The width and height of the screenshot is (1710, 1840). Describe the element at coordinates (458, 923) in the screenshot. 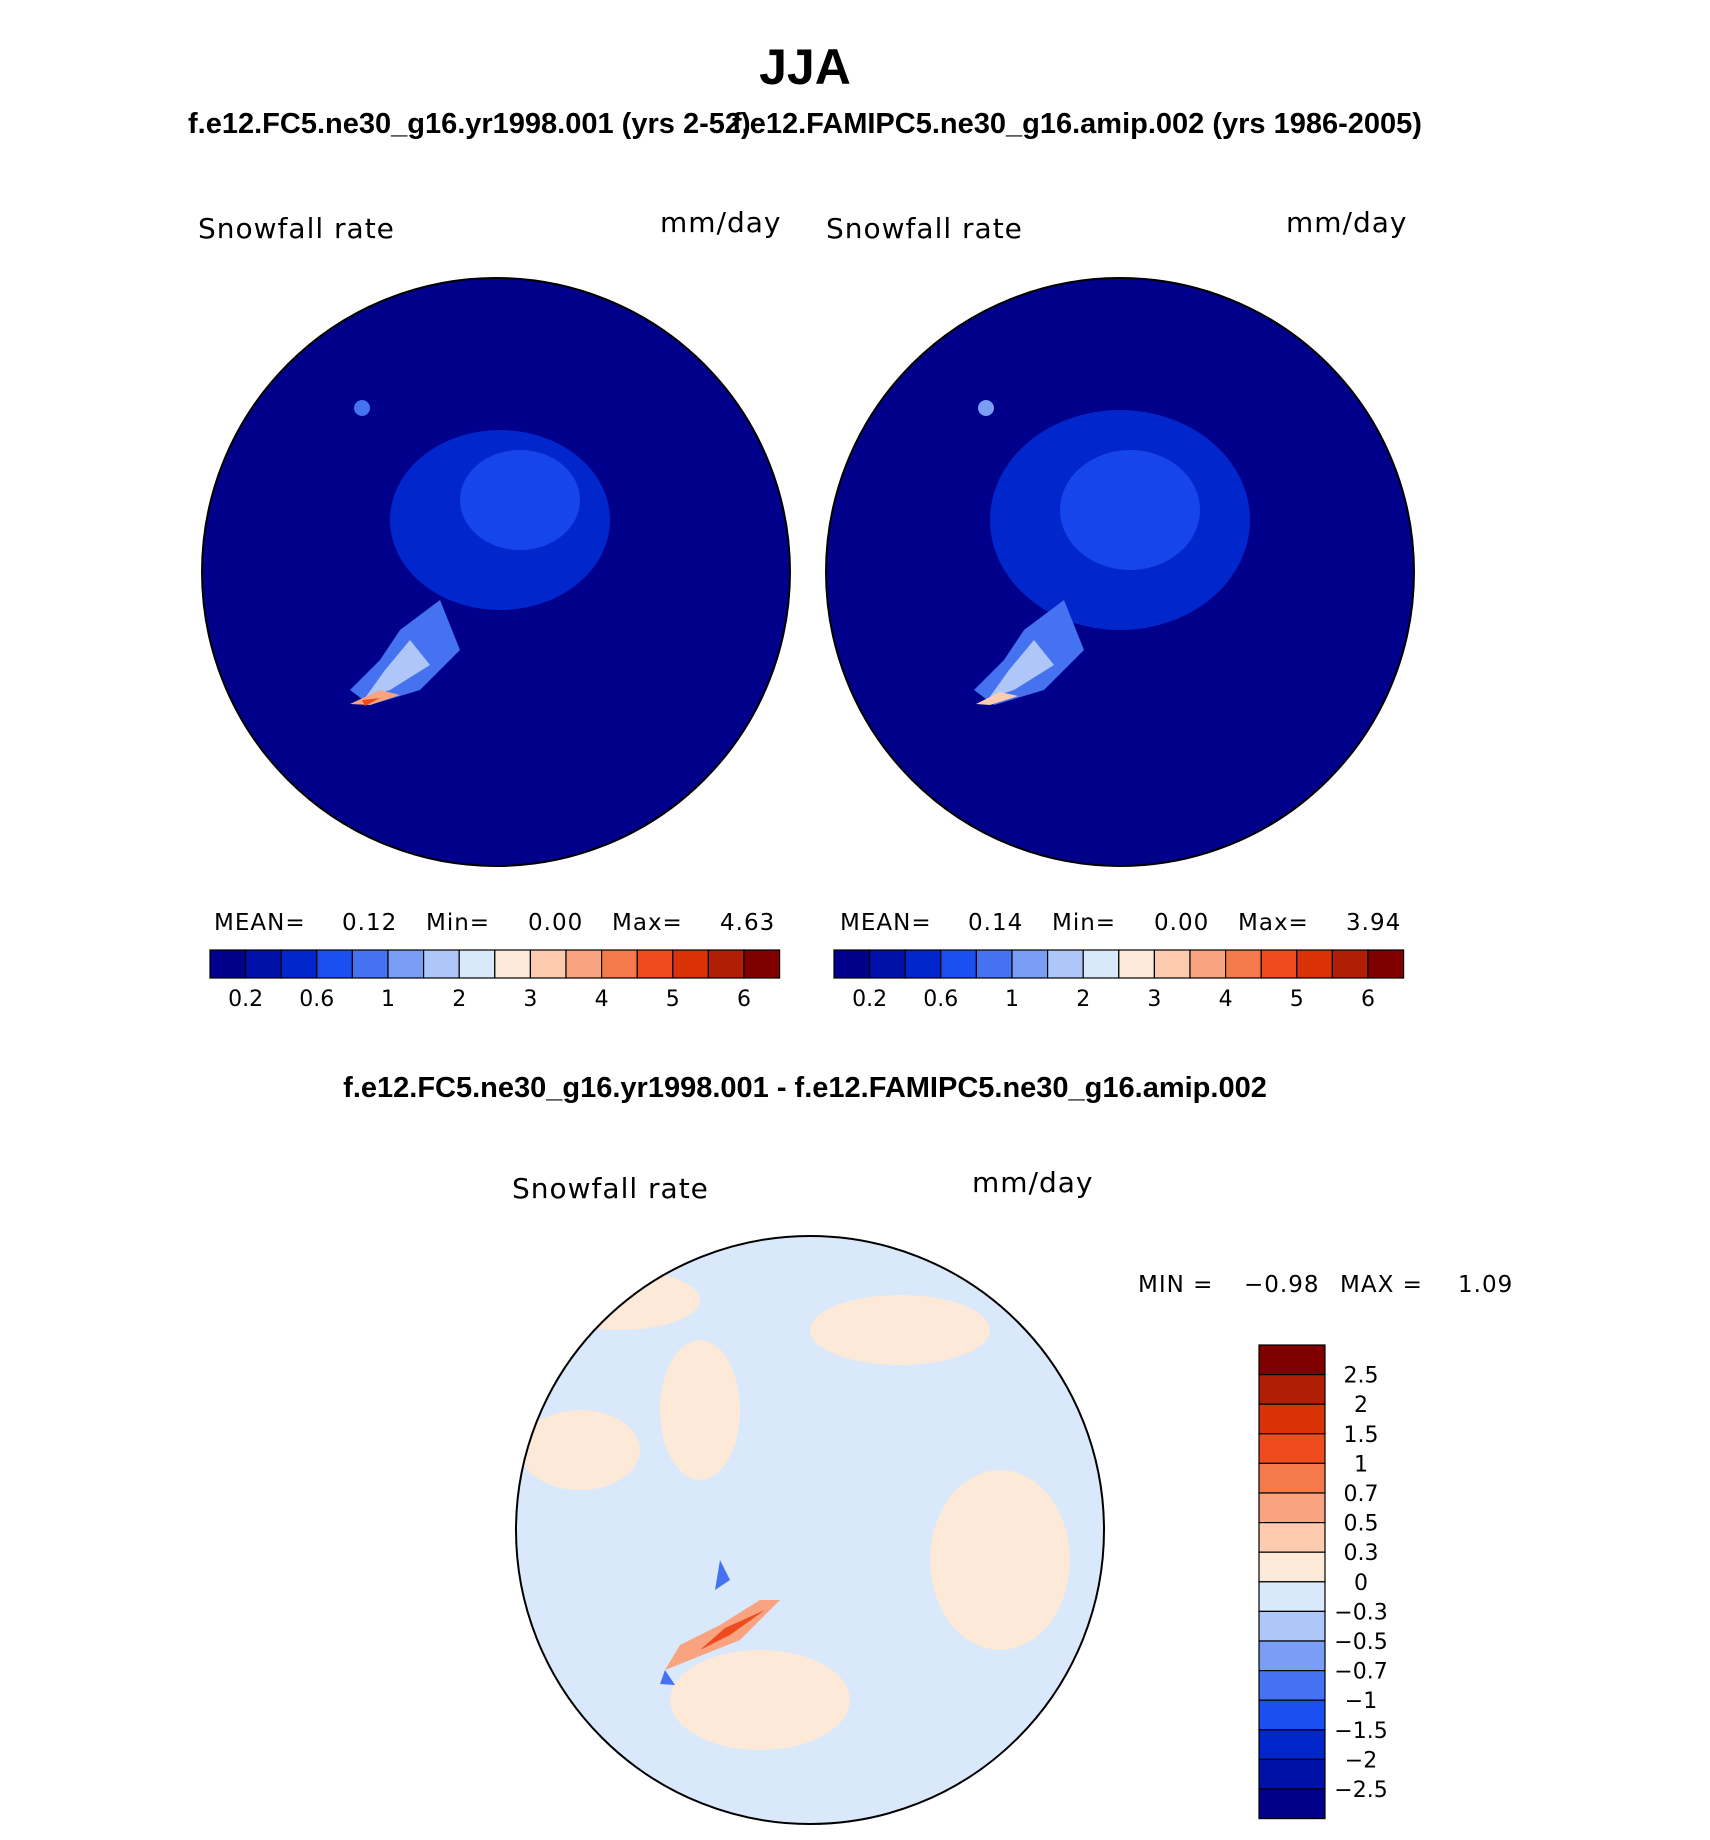

I see `panel-left-min-label: Min=` at that location.